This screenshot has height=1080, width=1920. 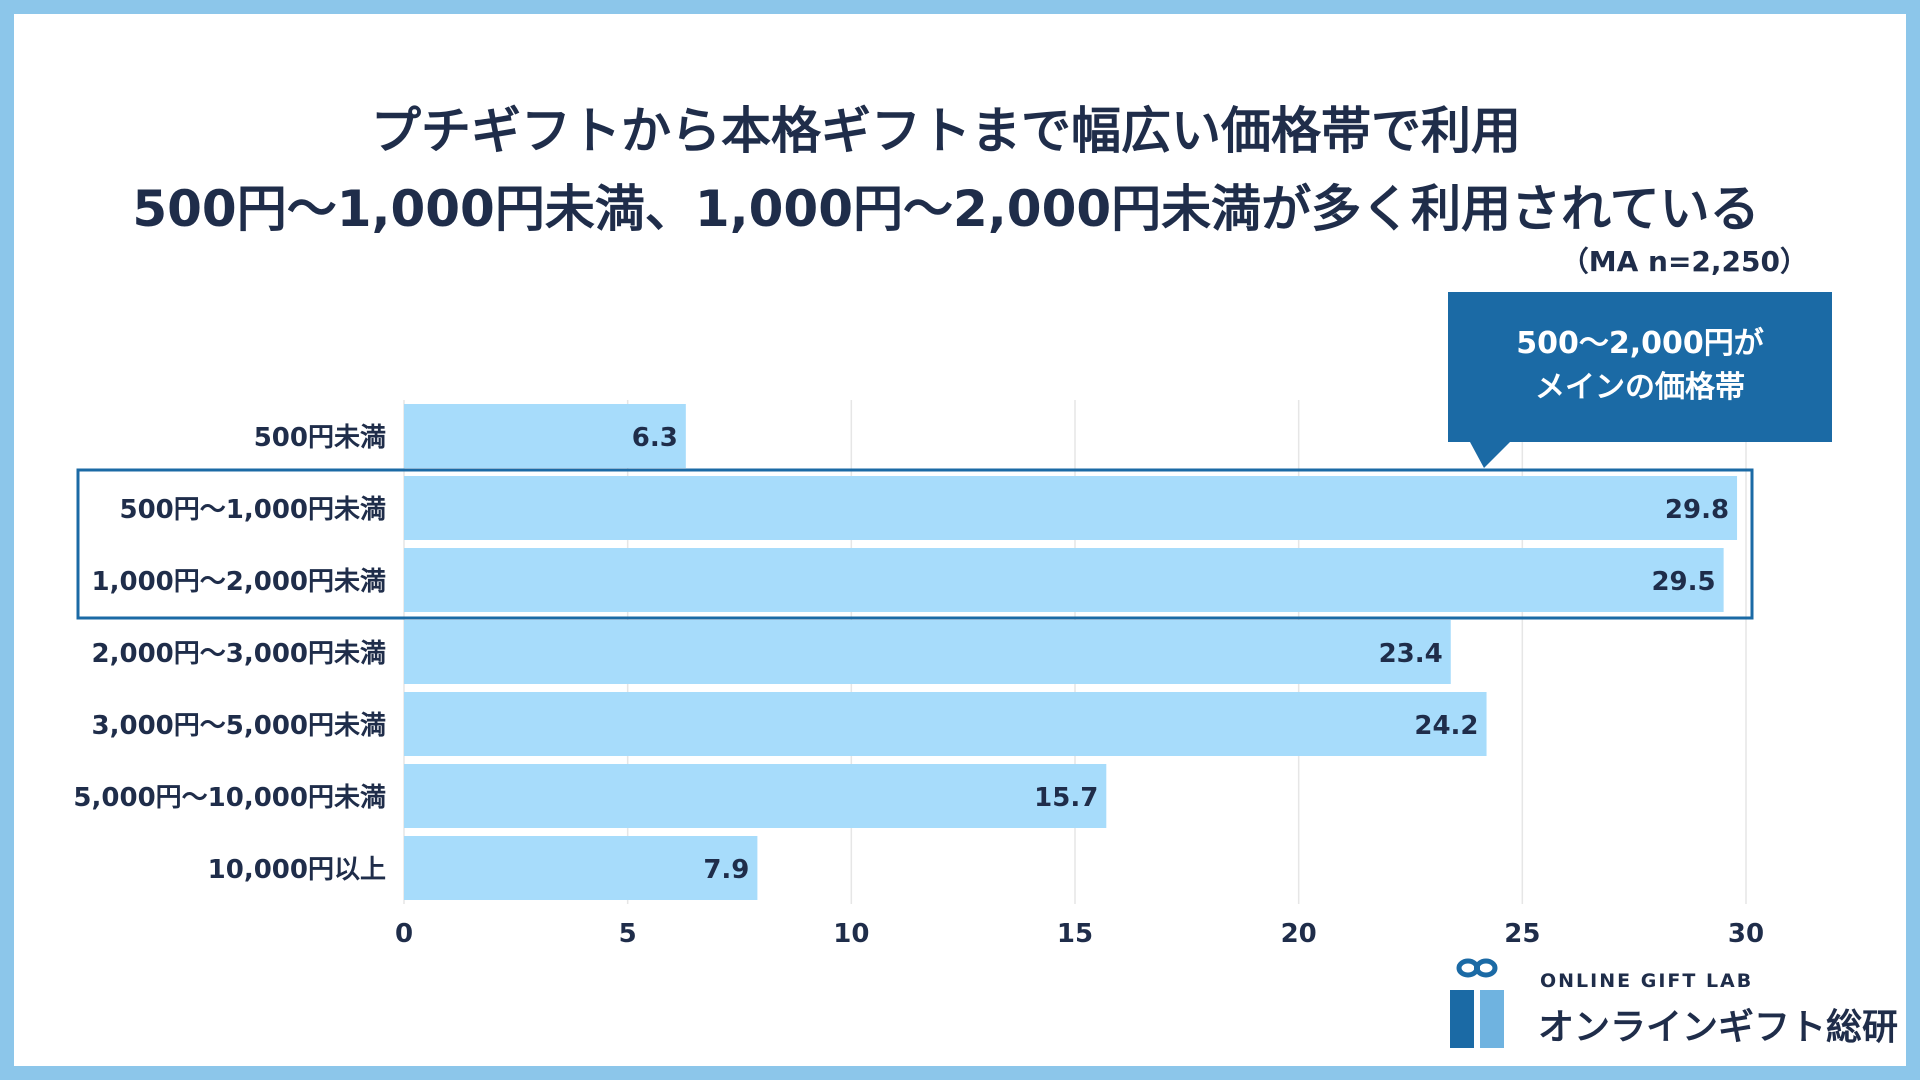 What do you see at coordinates (239, 726) in the screenshot?
I see `category-label: 3,000円〜5,000円未満` at bounding box center [239, 726].